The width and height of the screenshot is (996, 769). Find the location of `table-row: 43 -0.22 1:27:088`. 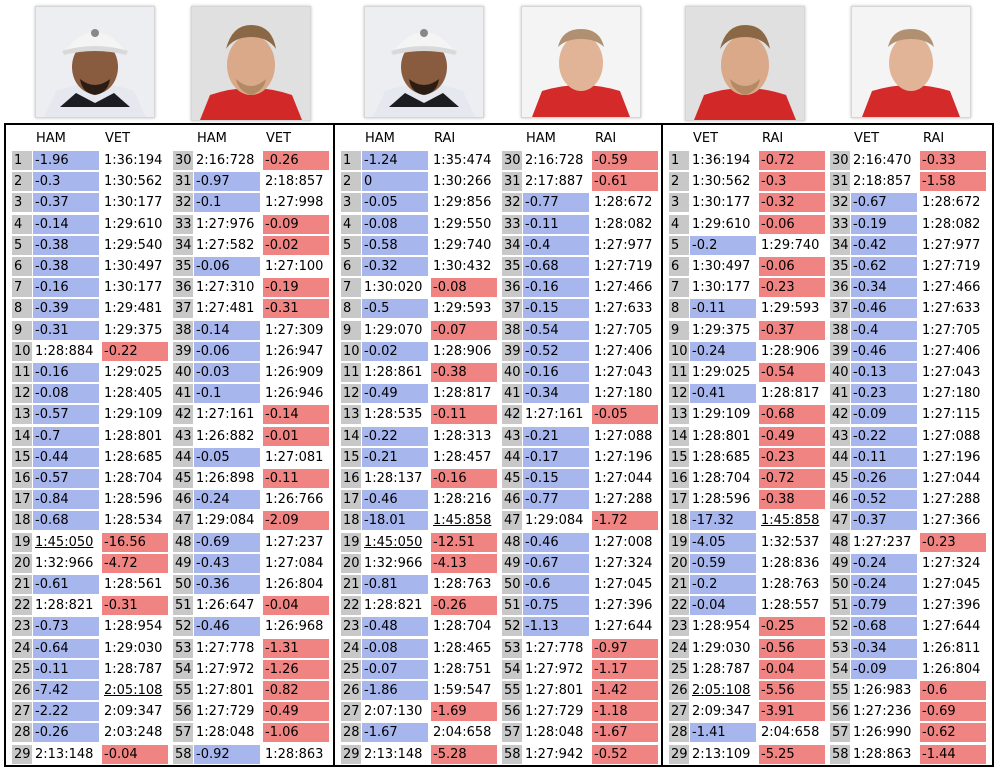

table-row: 43 -0.22 1:27:088 is located at coordinates (909, 436).